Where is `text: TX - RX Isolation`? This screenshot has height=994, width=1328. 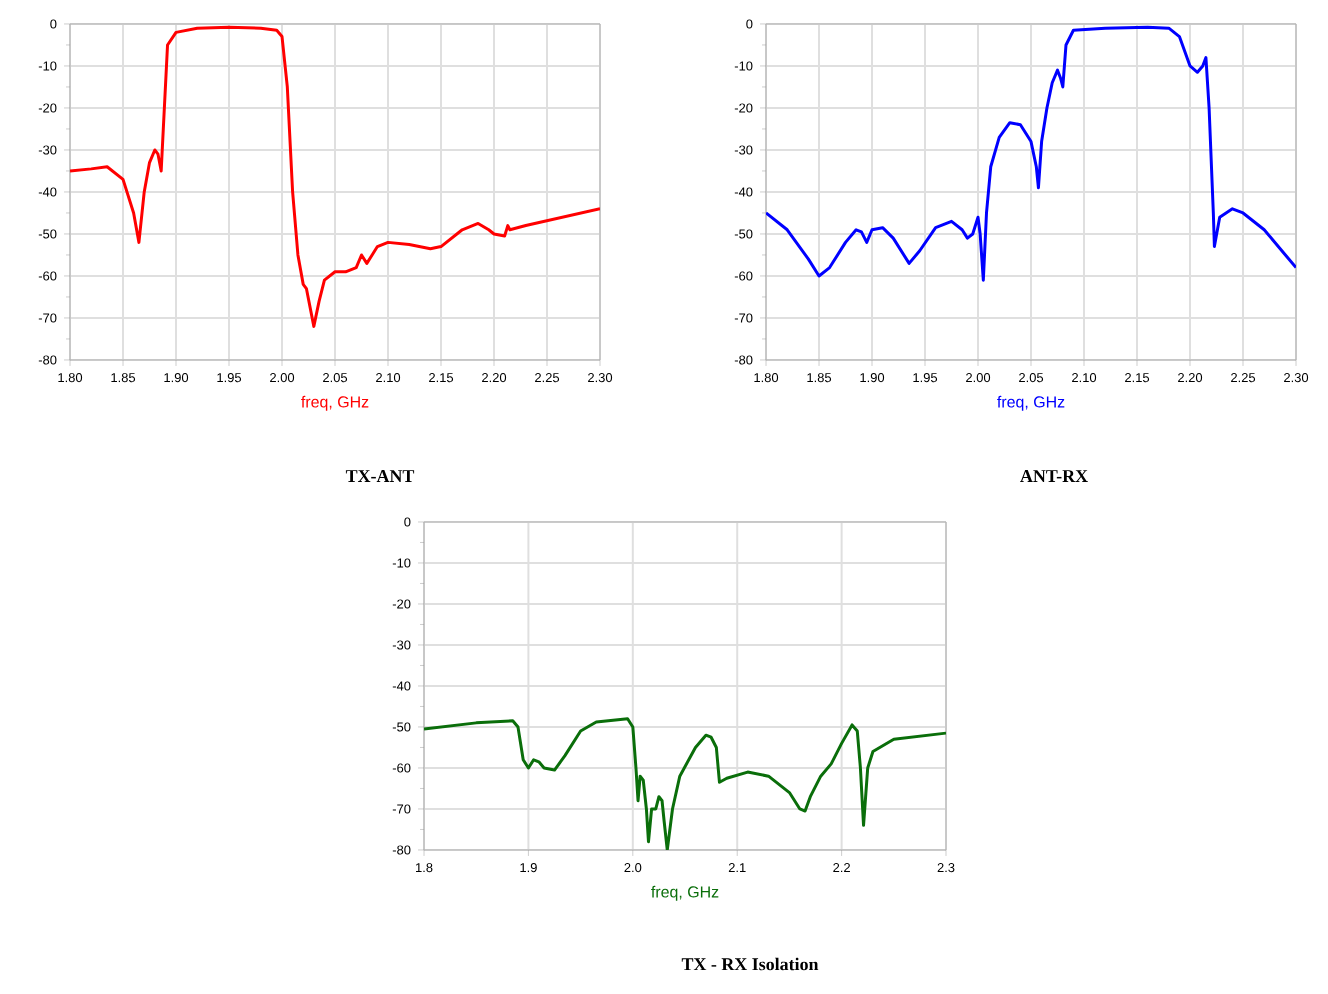 text: TX - RX Isolation is located at coordinates (750, 964).